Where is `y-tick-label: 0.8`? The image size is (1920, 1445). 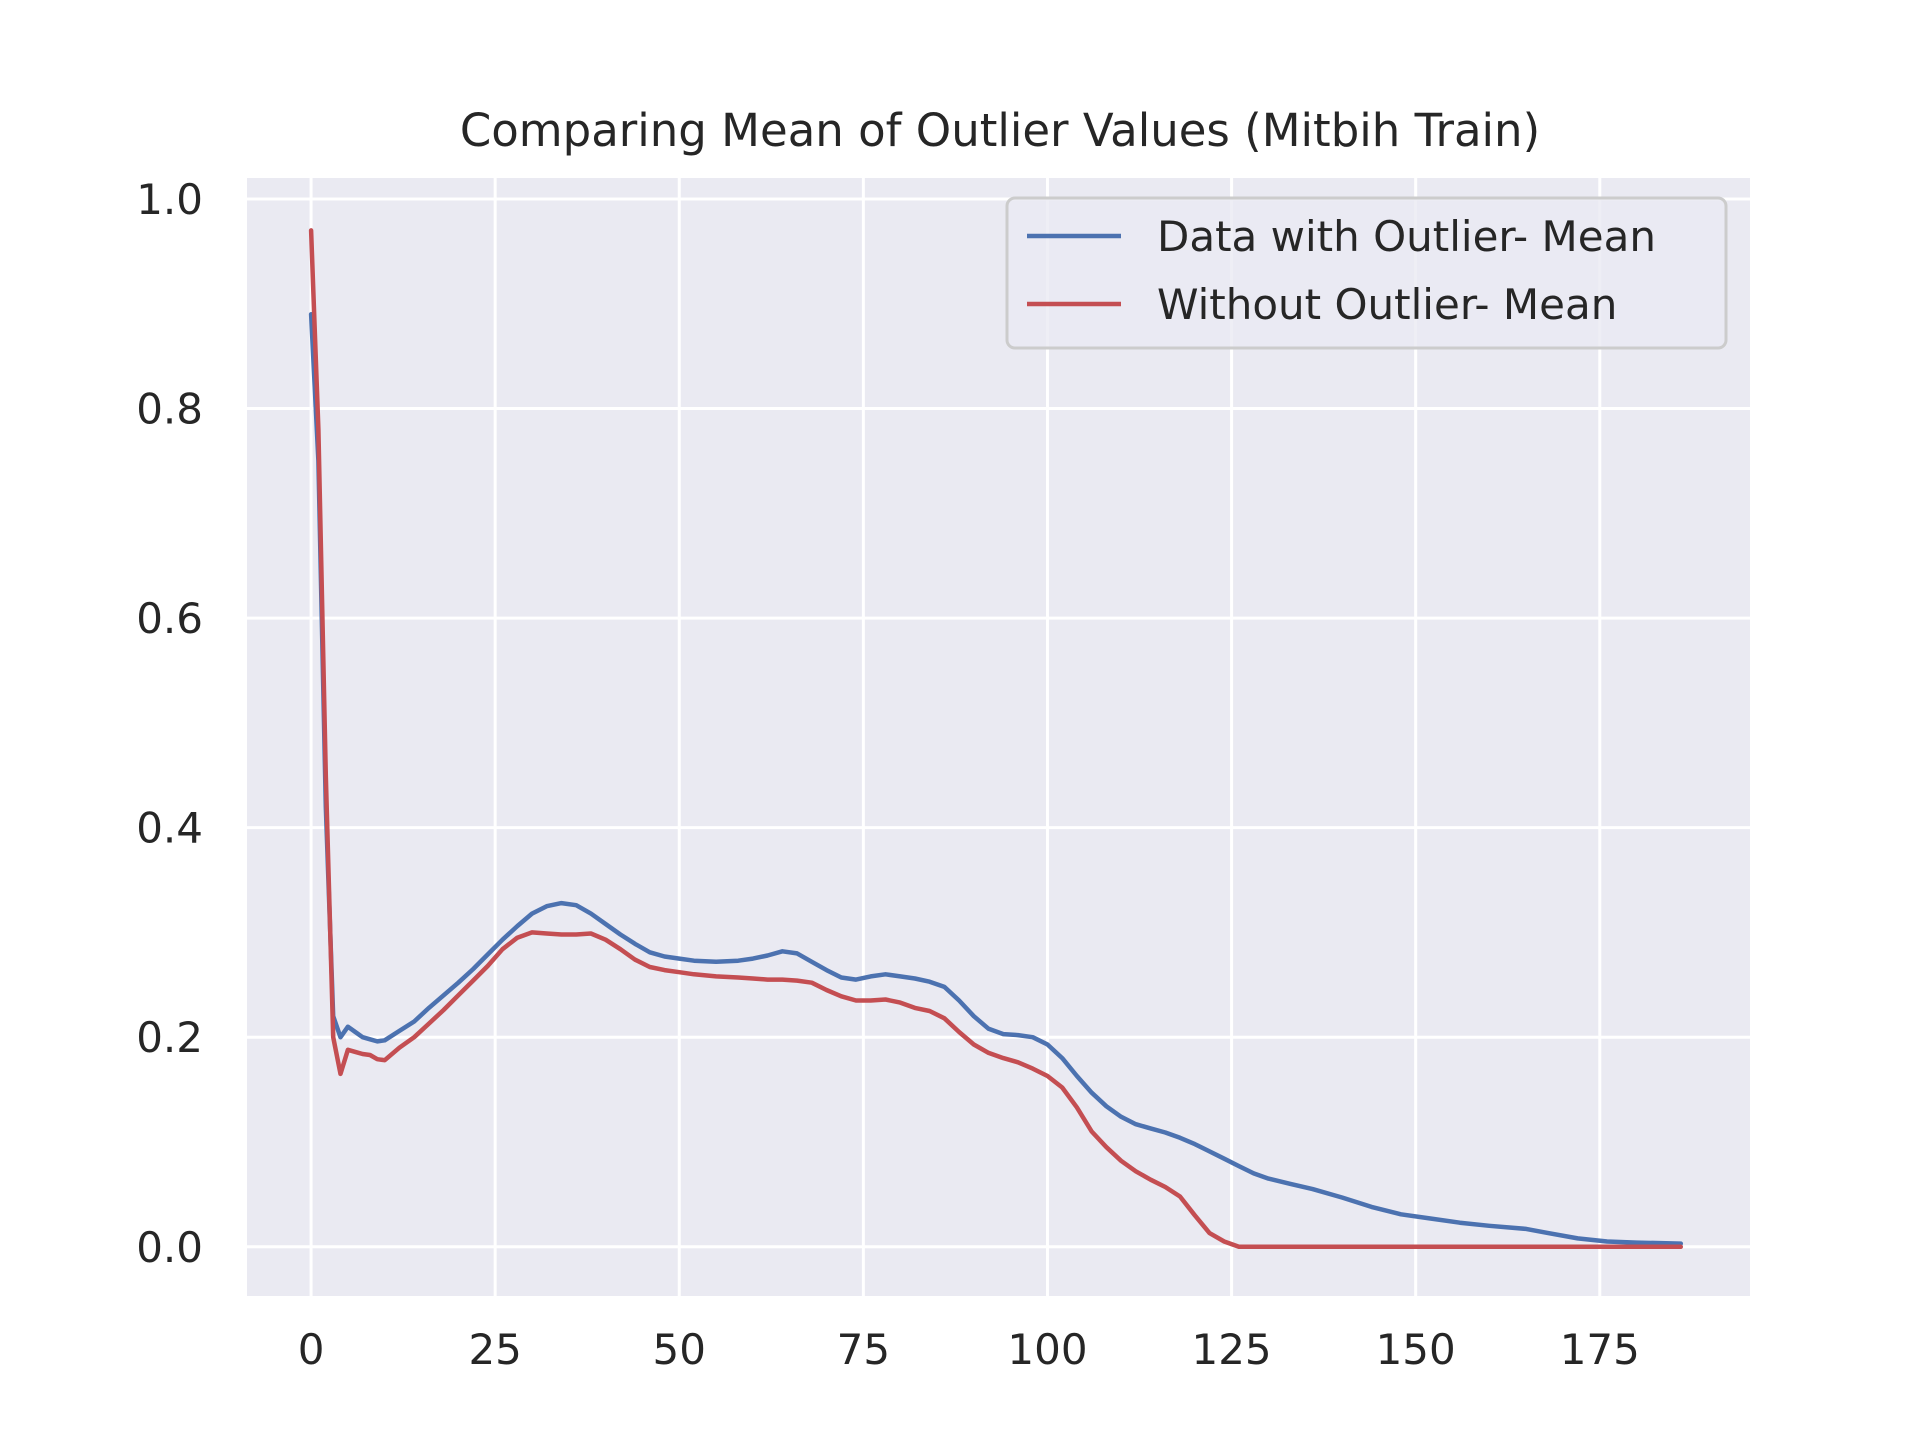
y-tick-label: 0.8 is located at coordinates (169, 409).